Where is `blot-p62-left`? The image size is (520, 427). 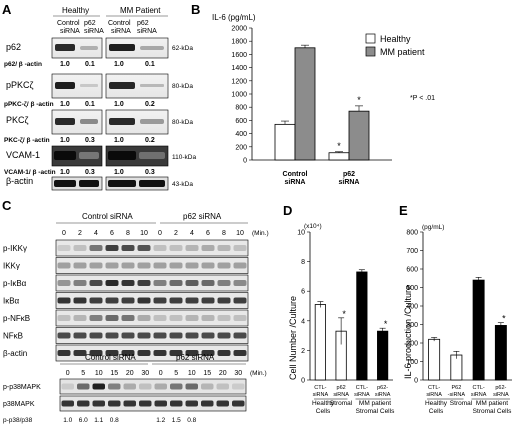
blot-p62-left is located at coordinates (77, 48).